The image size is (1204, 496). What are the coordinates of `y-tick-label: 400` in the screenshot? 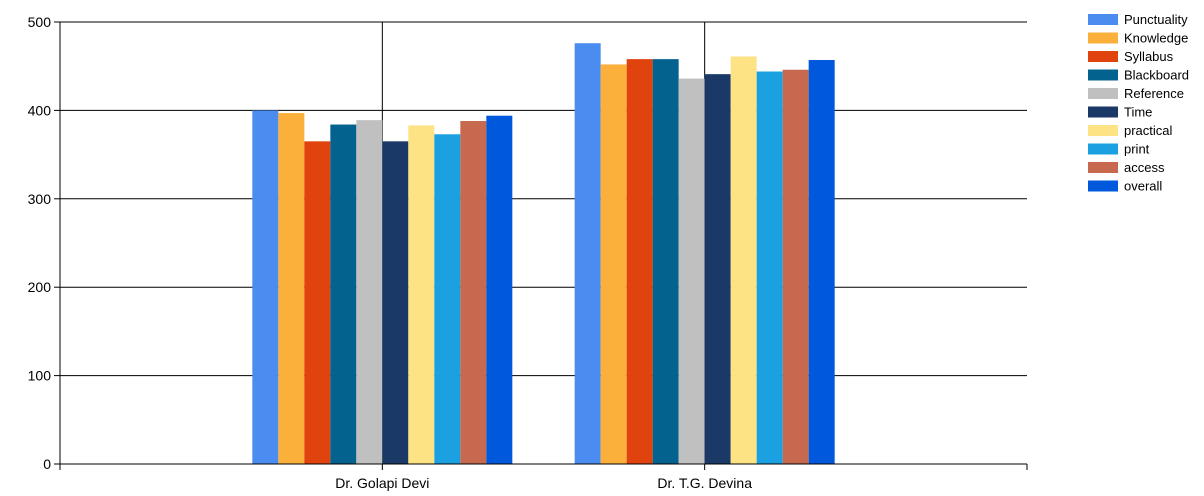 It's located at (40, 110).